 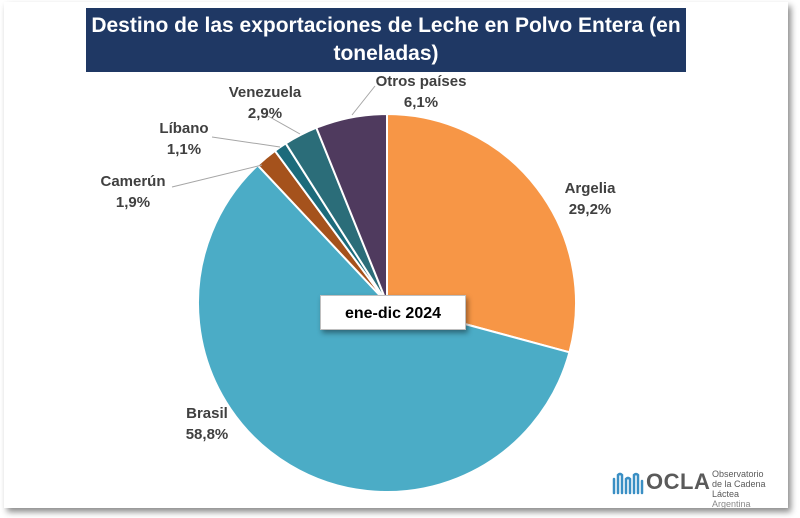 What do you see at coordinates (421, 81) in the screenshot?
I see `slice-label-name: Otros países` at bounding box center [421, 81].